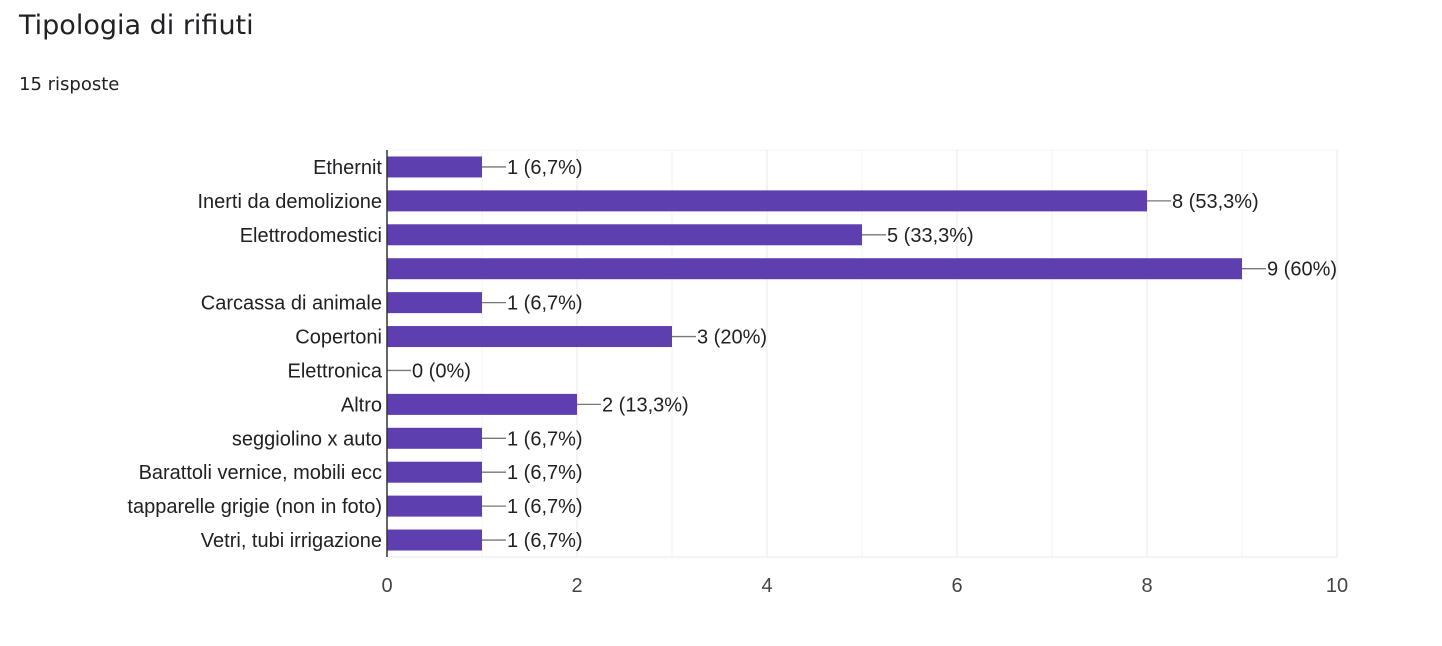 This screenshot has height=646, width=1442. Describe the element at coordinates (732, 338) in the screenshot. I see `data-label: 3 (20%)` at that location.